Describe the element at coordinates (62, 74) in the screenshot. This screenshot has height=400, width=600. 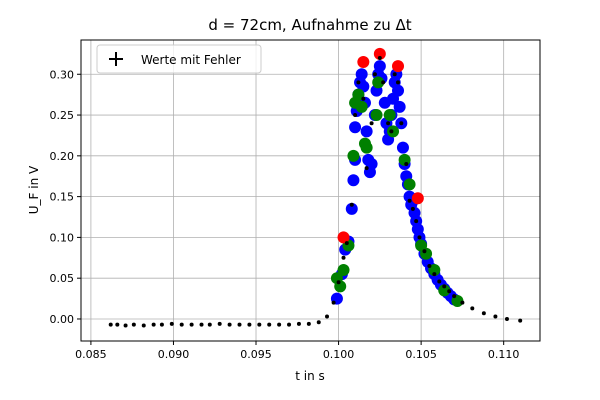
I see `y-tick-label: 0.30` at that location.